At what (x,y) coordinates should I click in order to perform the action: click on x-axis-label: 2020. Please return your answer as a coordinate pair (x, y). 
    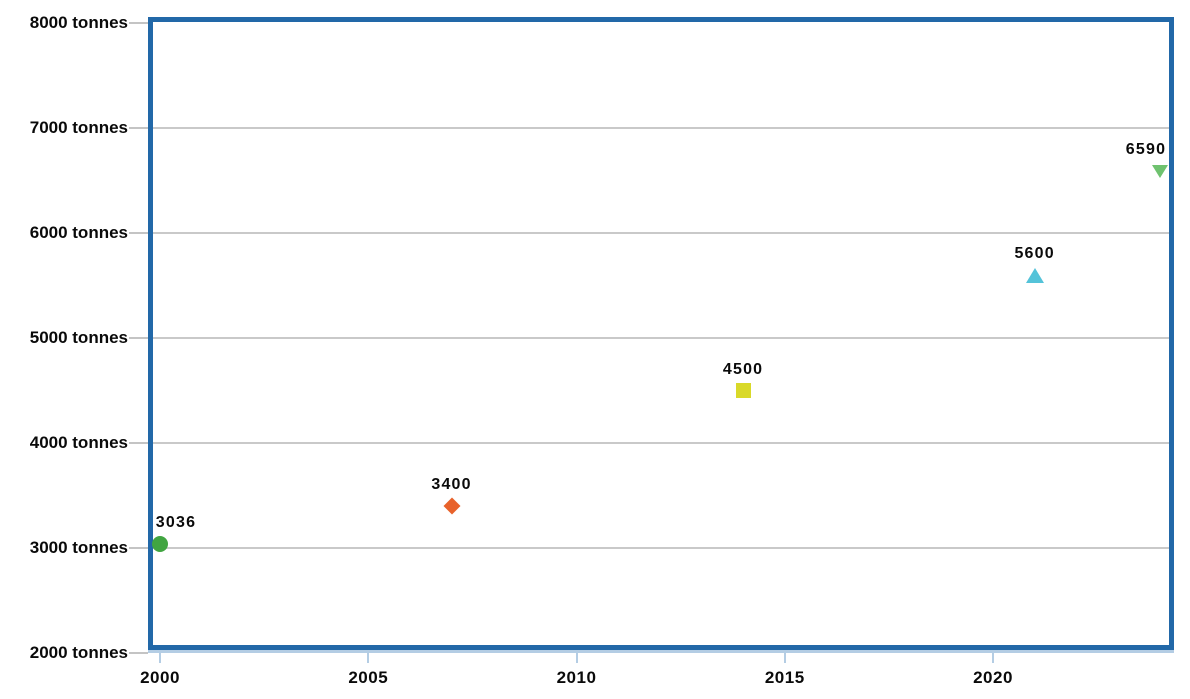
    Looking at the image, I should click on (993, 677).